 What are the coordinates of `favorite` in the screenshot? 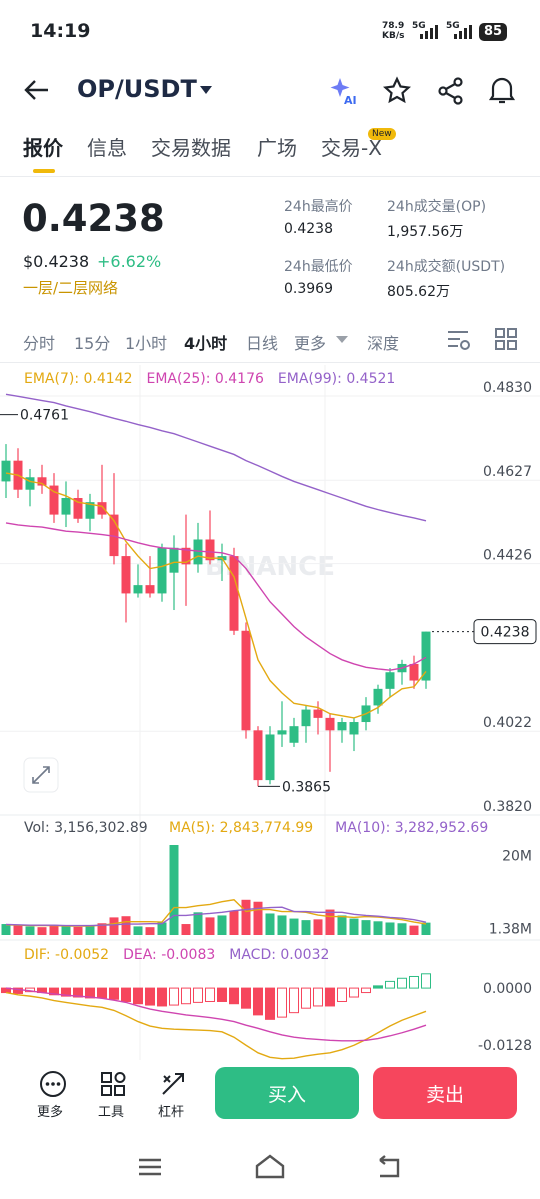 It's located at (397, 91).